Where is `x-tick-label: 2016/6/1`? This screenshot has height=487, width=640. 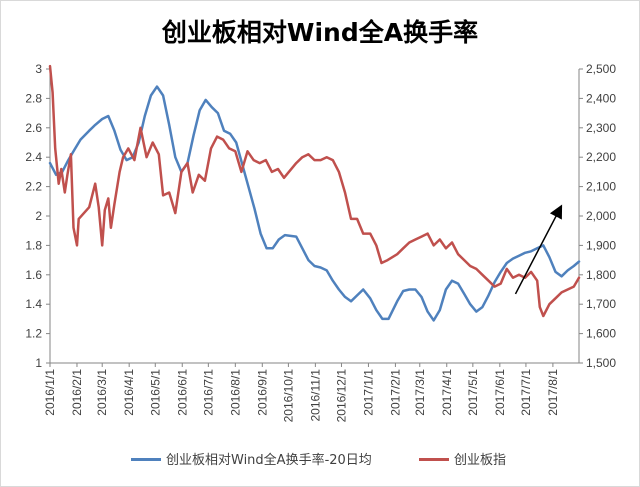
x-tick-label: 2016/6/1 is located at coordinates (182, 392).